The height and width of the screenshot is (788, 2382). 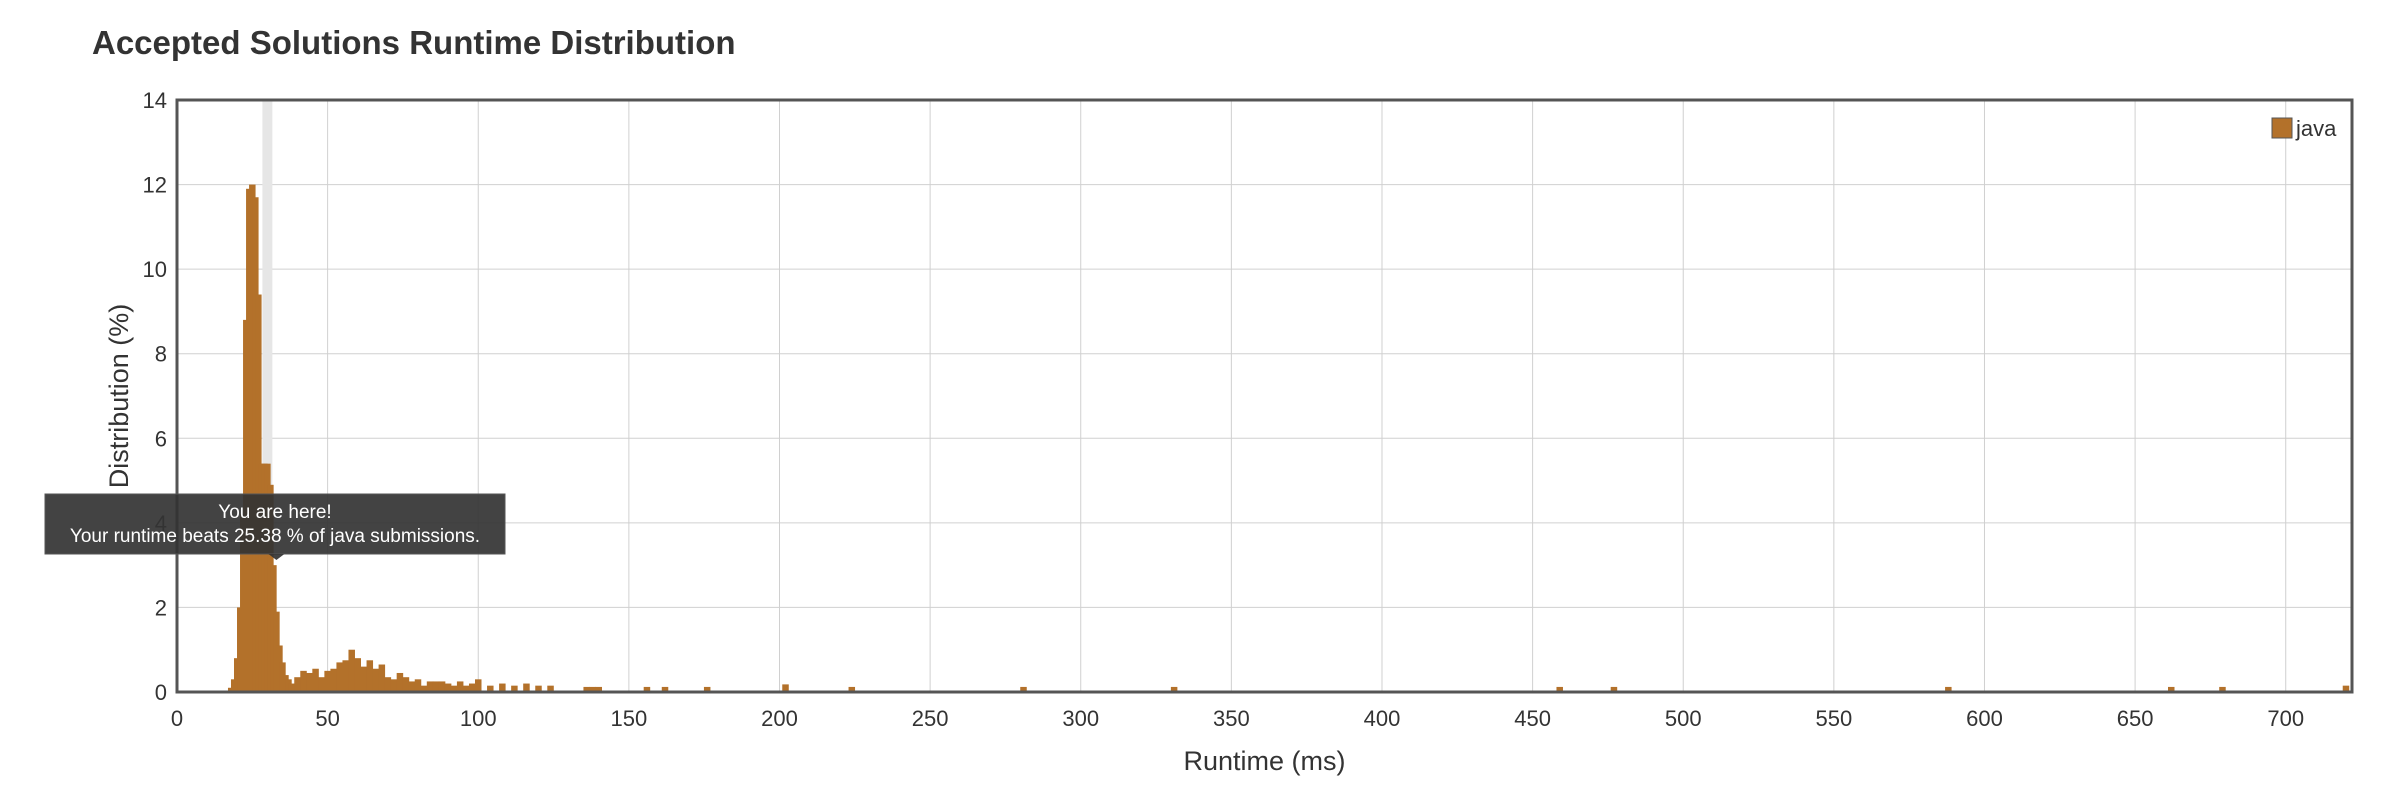 I want to click on legend: java, so click(x=2304, y=128).